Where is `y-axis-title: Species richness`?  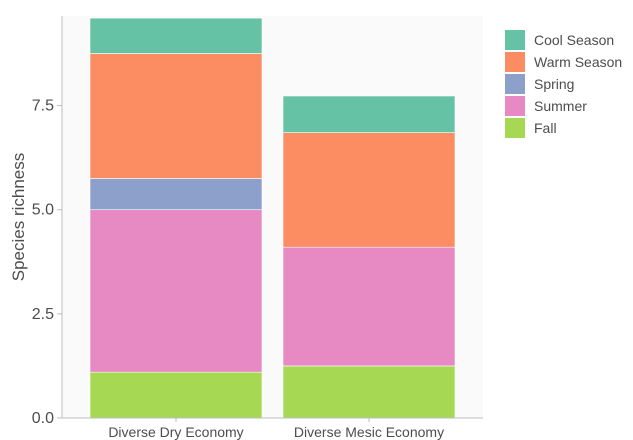
y-axis-title: Species richness is located at coordinates (18, 217).